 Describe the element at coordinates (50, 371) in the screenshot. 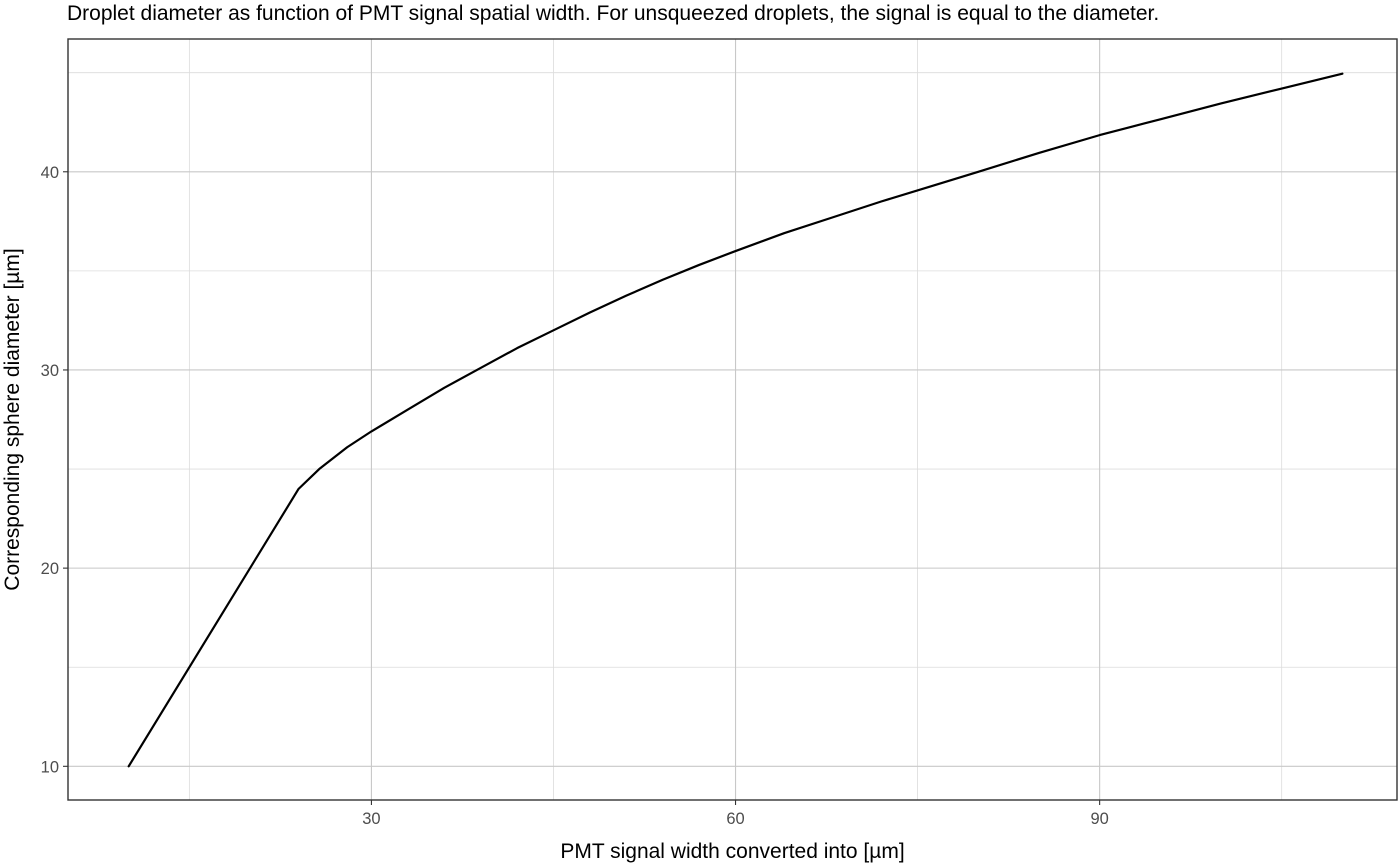

I see `y-tick-label: 30` at that location.